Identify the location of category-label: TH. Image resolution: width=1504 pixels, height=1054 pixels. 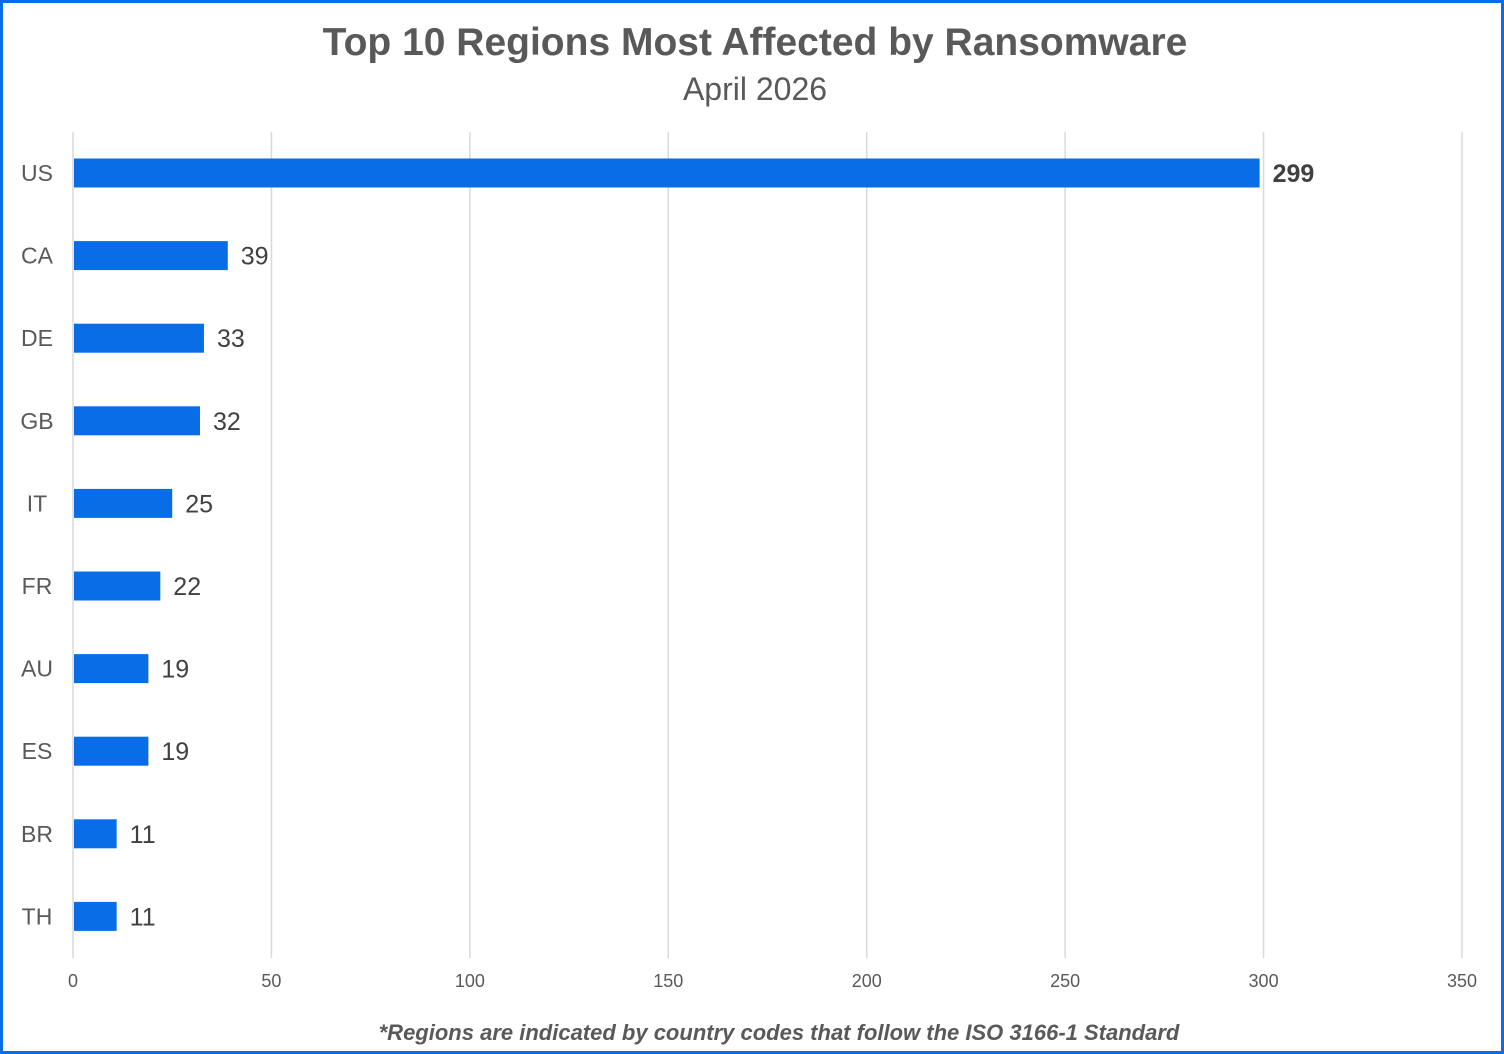
(37, 916).